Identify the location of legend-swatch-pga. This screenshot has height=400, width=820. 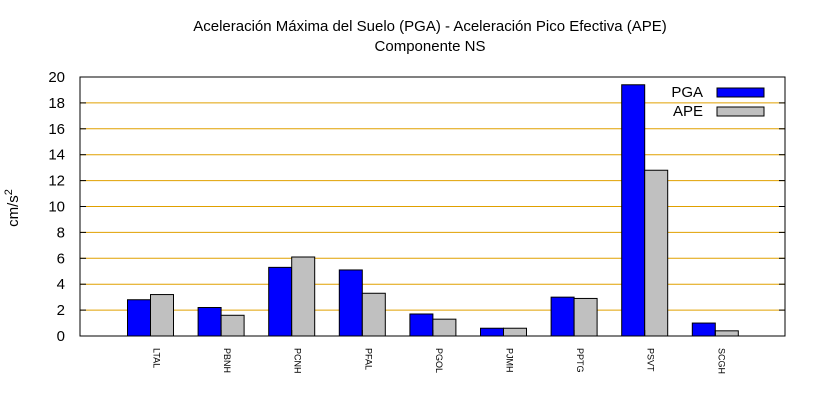
(740, 92).